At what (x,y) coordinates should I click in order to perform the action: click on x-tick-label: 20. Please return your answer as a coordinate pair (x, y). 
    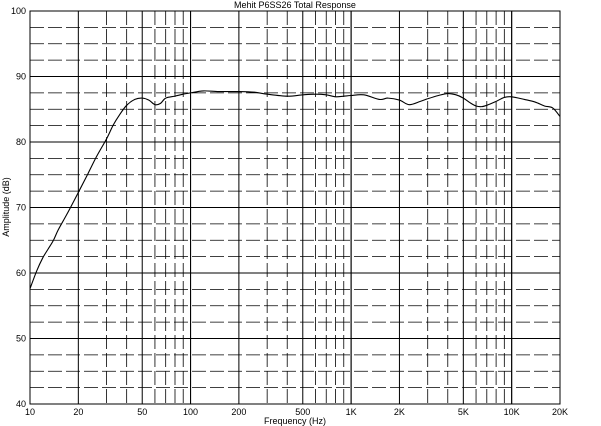
    Looking at the image, I should click on (78, 412).